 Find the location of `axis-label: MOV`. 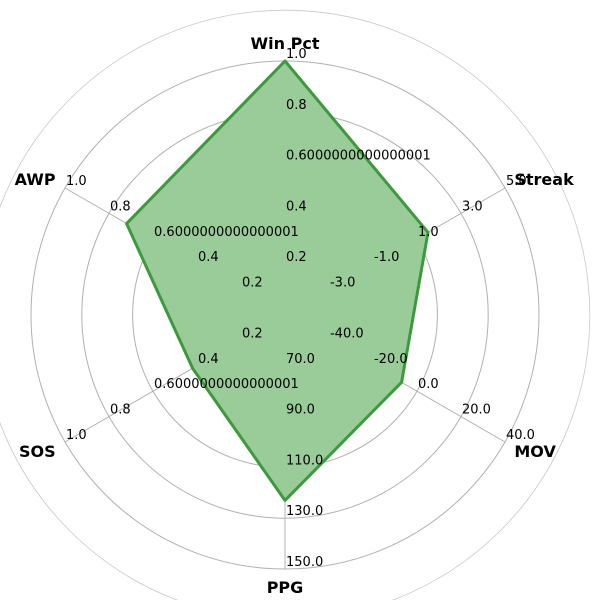

axis-label: MOV is located at coordinates (535, 451).